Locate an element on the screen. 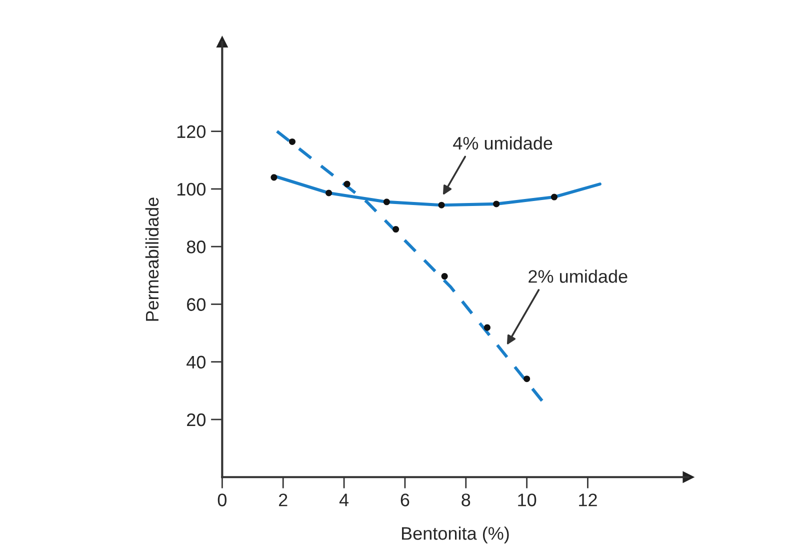  x-tick-label: 8 is located at coordinates (466, 500).